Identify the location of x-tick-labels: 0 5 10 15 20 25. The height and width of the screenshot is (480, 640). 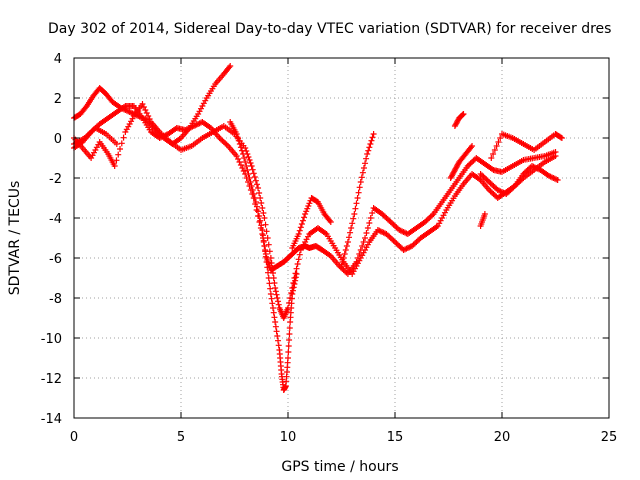
(343, 437).